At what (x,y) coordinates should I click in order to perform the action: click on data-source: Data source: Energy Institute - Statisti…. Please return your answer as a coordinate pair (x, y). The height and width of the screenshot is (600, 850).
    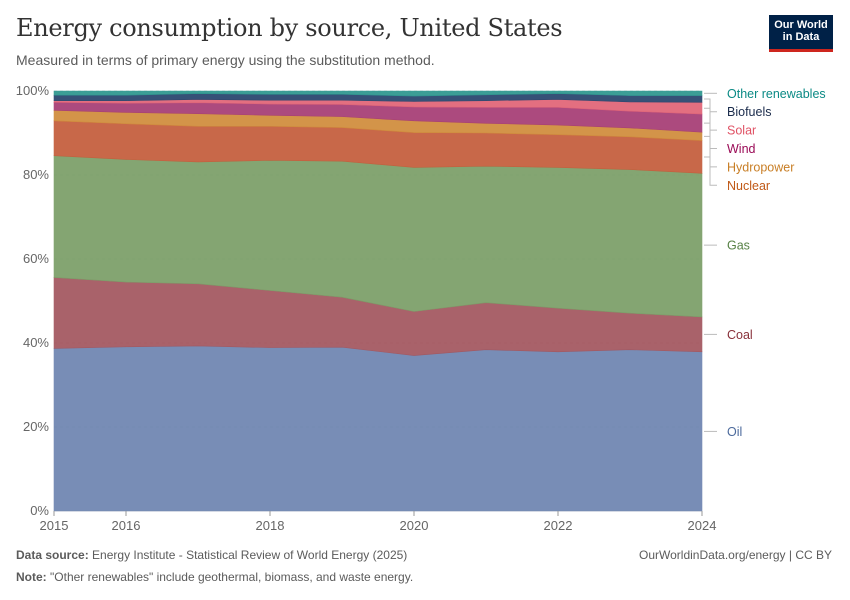
    Looking at the image, I should click on (211, 555).